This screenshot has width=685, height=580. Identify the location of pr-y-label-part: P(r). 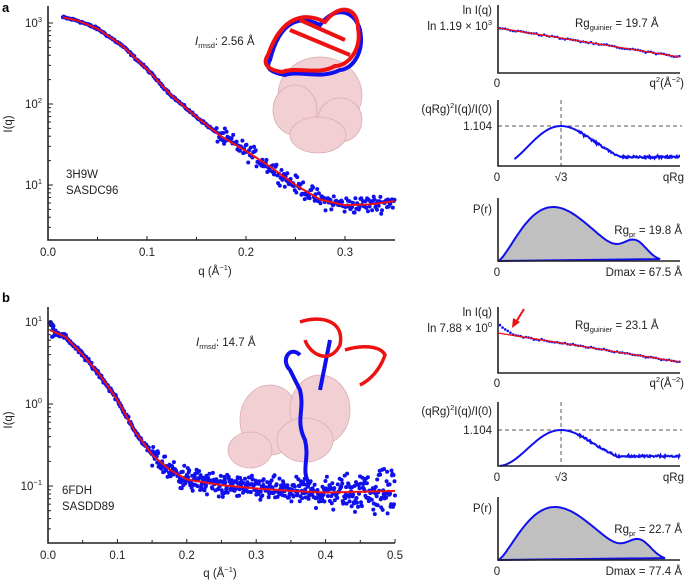
(482, 210).